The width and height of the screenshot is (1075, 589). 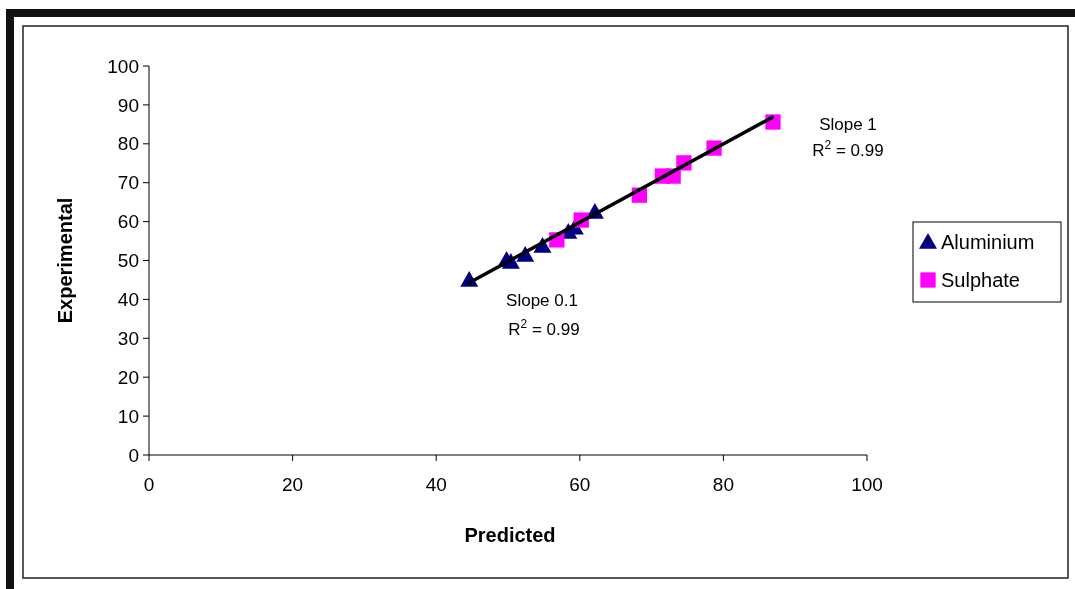 I want to click on legend-label: Sulphate, so click(x=980, y=280).